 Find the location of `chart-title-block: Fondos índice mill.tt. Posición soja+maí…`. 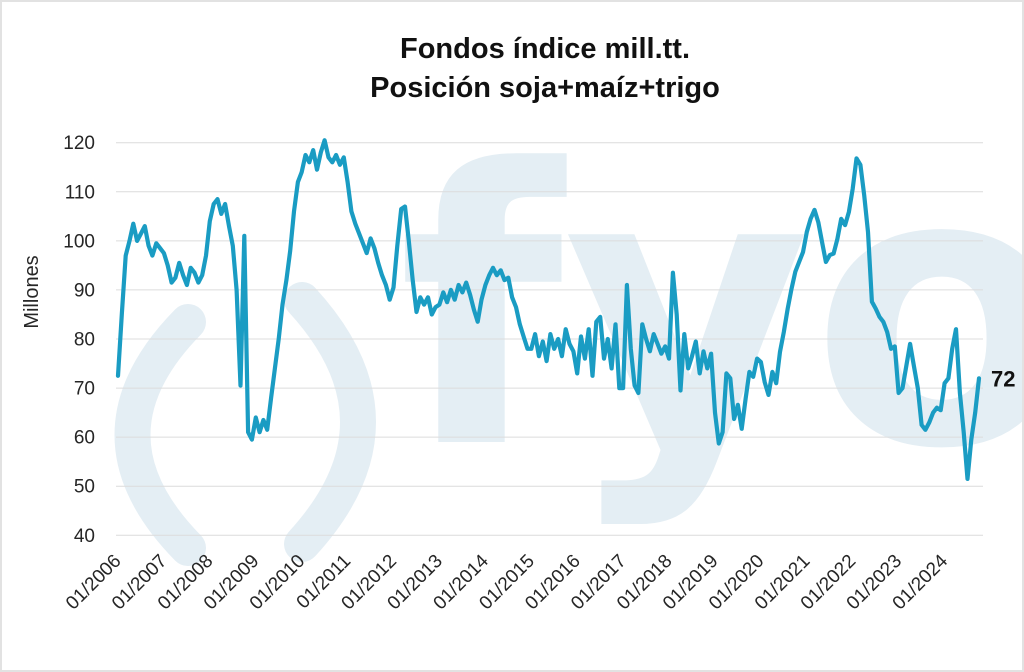

chart-title-block: Fondos índice mill.tt. Posición soja+maí… is located at coordinates (545, 69).